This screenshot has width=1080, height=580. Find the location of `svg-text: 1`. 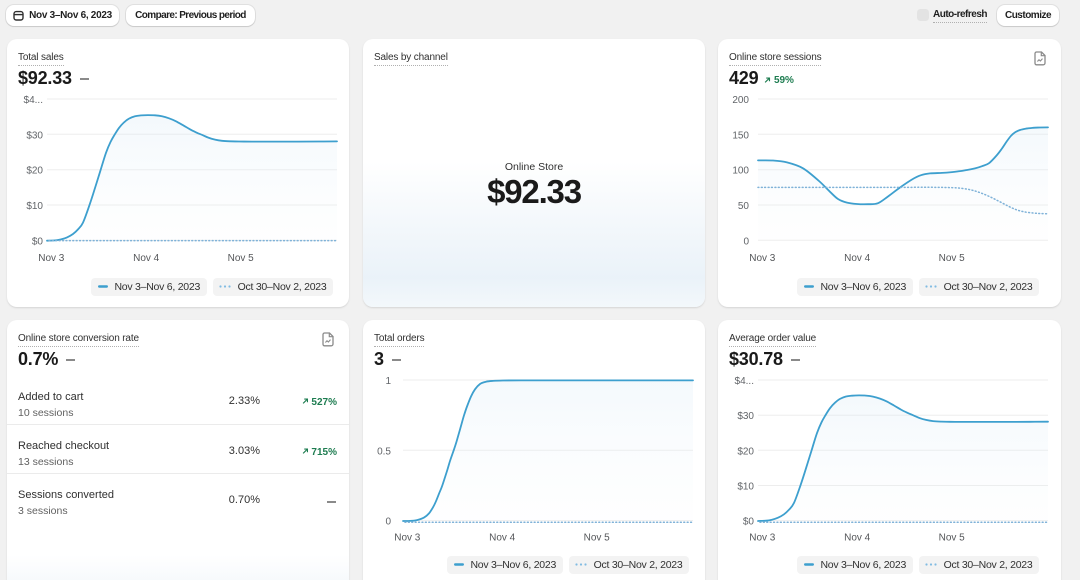

svg-text: 1 is located at coordinates (388, 381).